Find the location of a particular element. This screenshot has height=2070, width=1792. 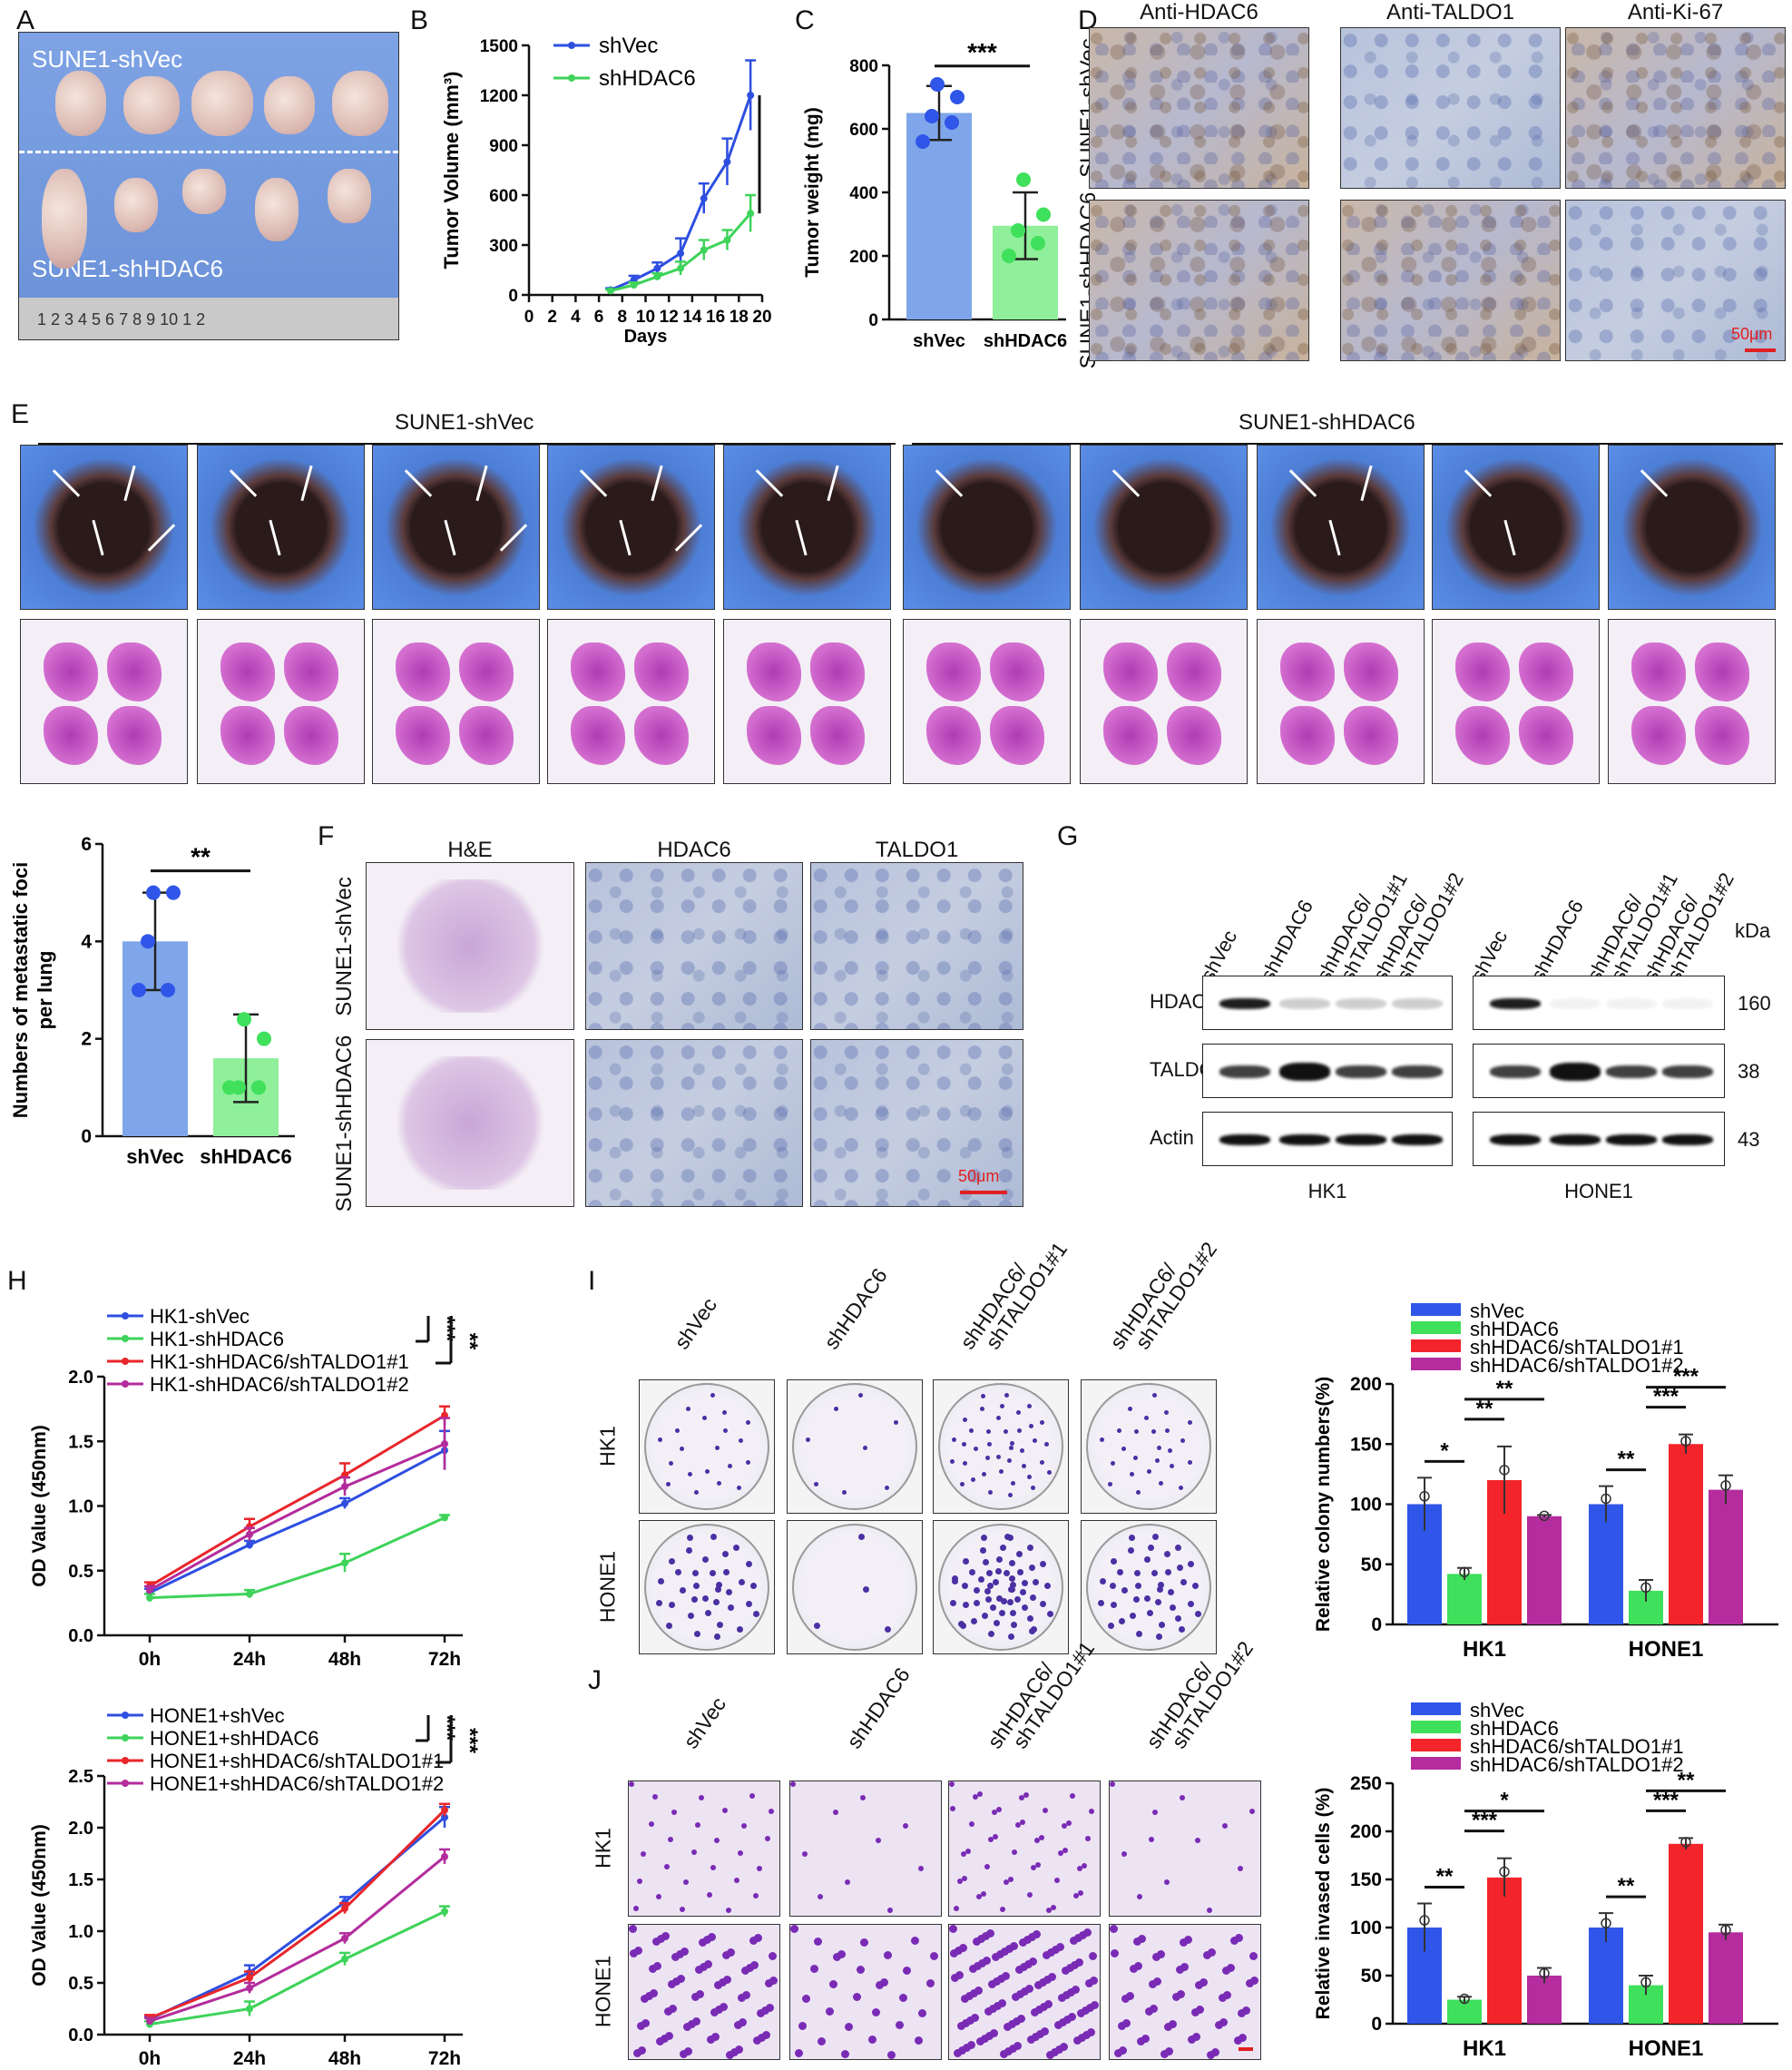

category-label: shVec is located at coordinates (939, 341).